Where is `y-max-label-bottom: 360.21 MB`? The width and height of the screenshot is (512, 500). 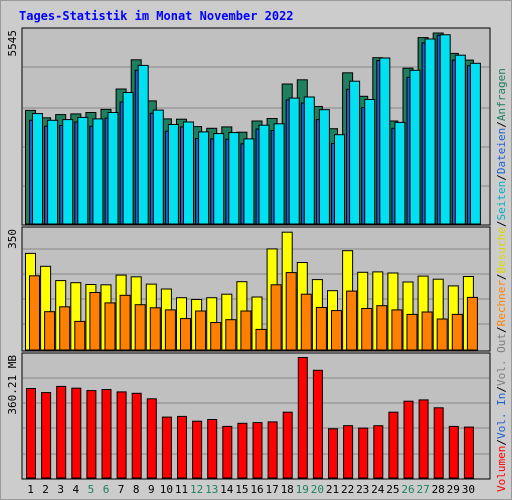 y-max-label-bottom: 360.21 MB is located at coordinates (12, 385).